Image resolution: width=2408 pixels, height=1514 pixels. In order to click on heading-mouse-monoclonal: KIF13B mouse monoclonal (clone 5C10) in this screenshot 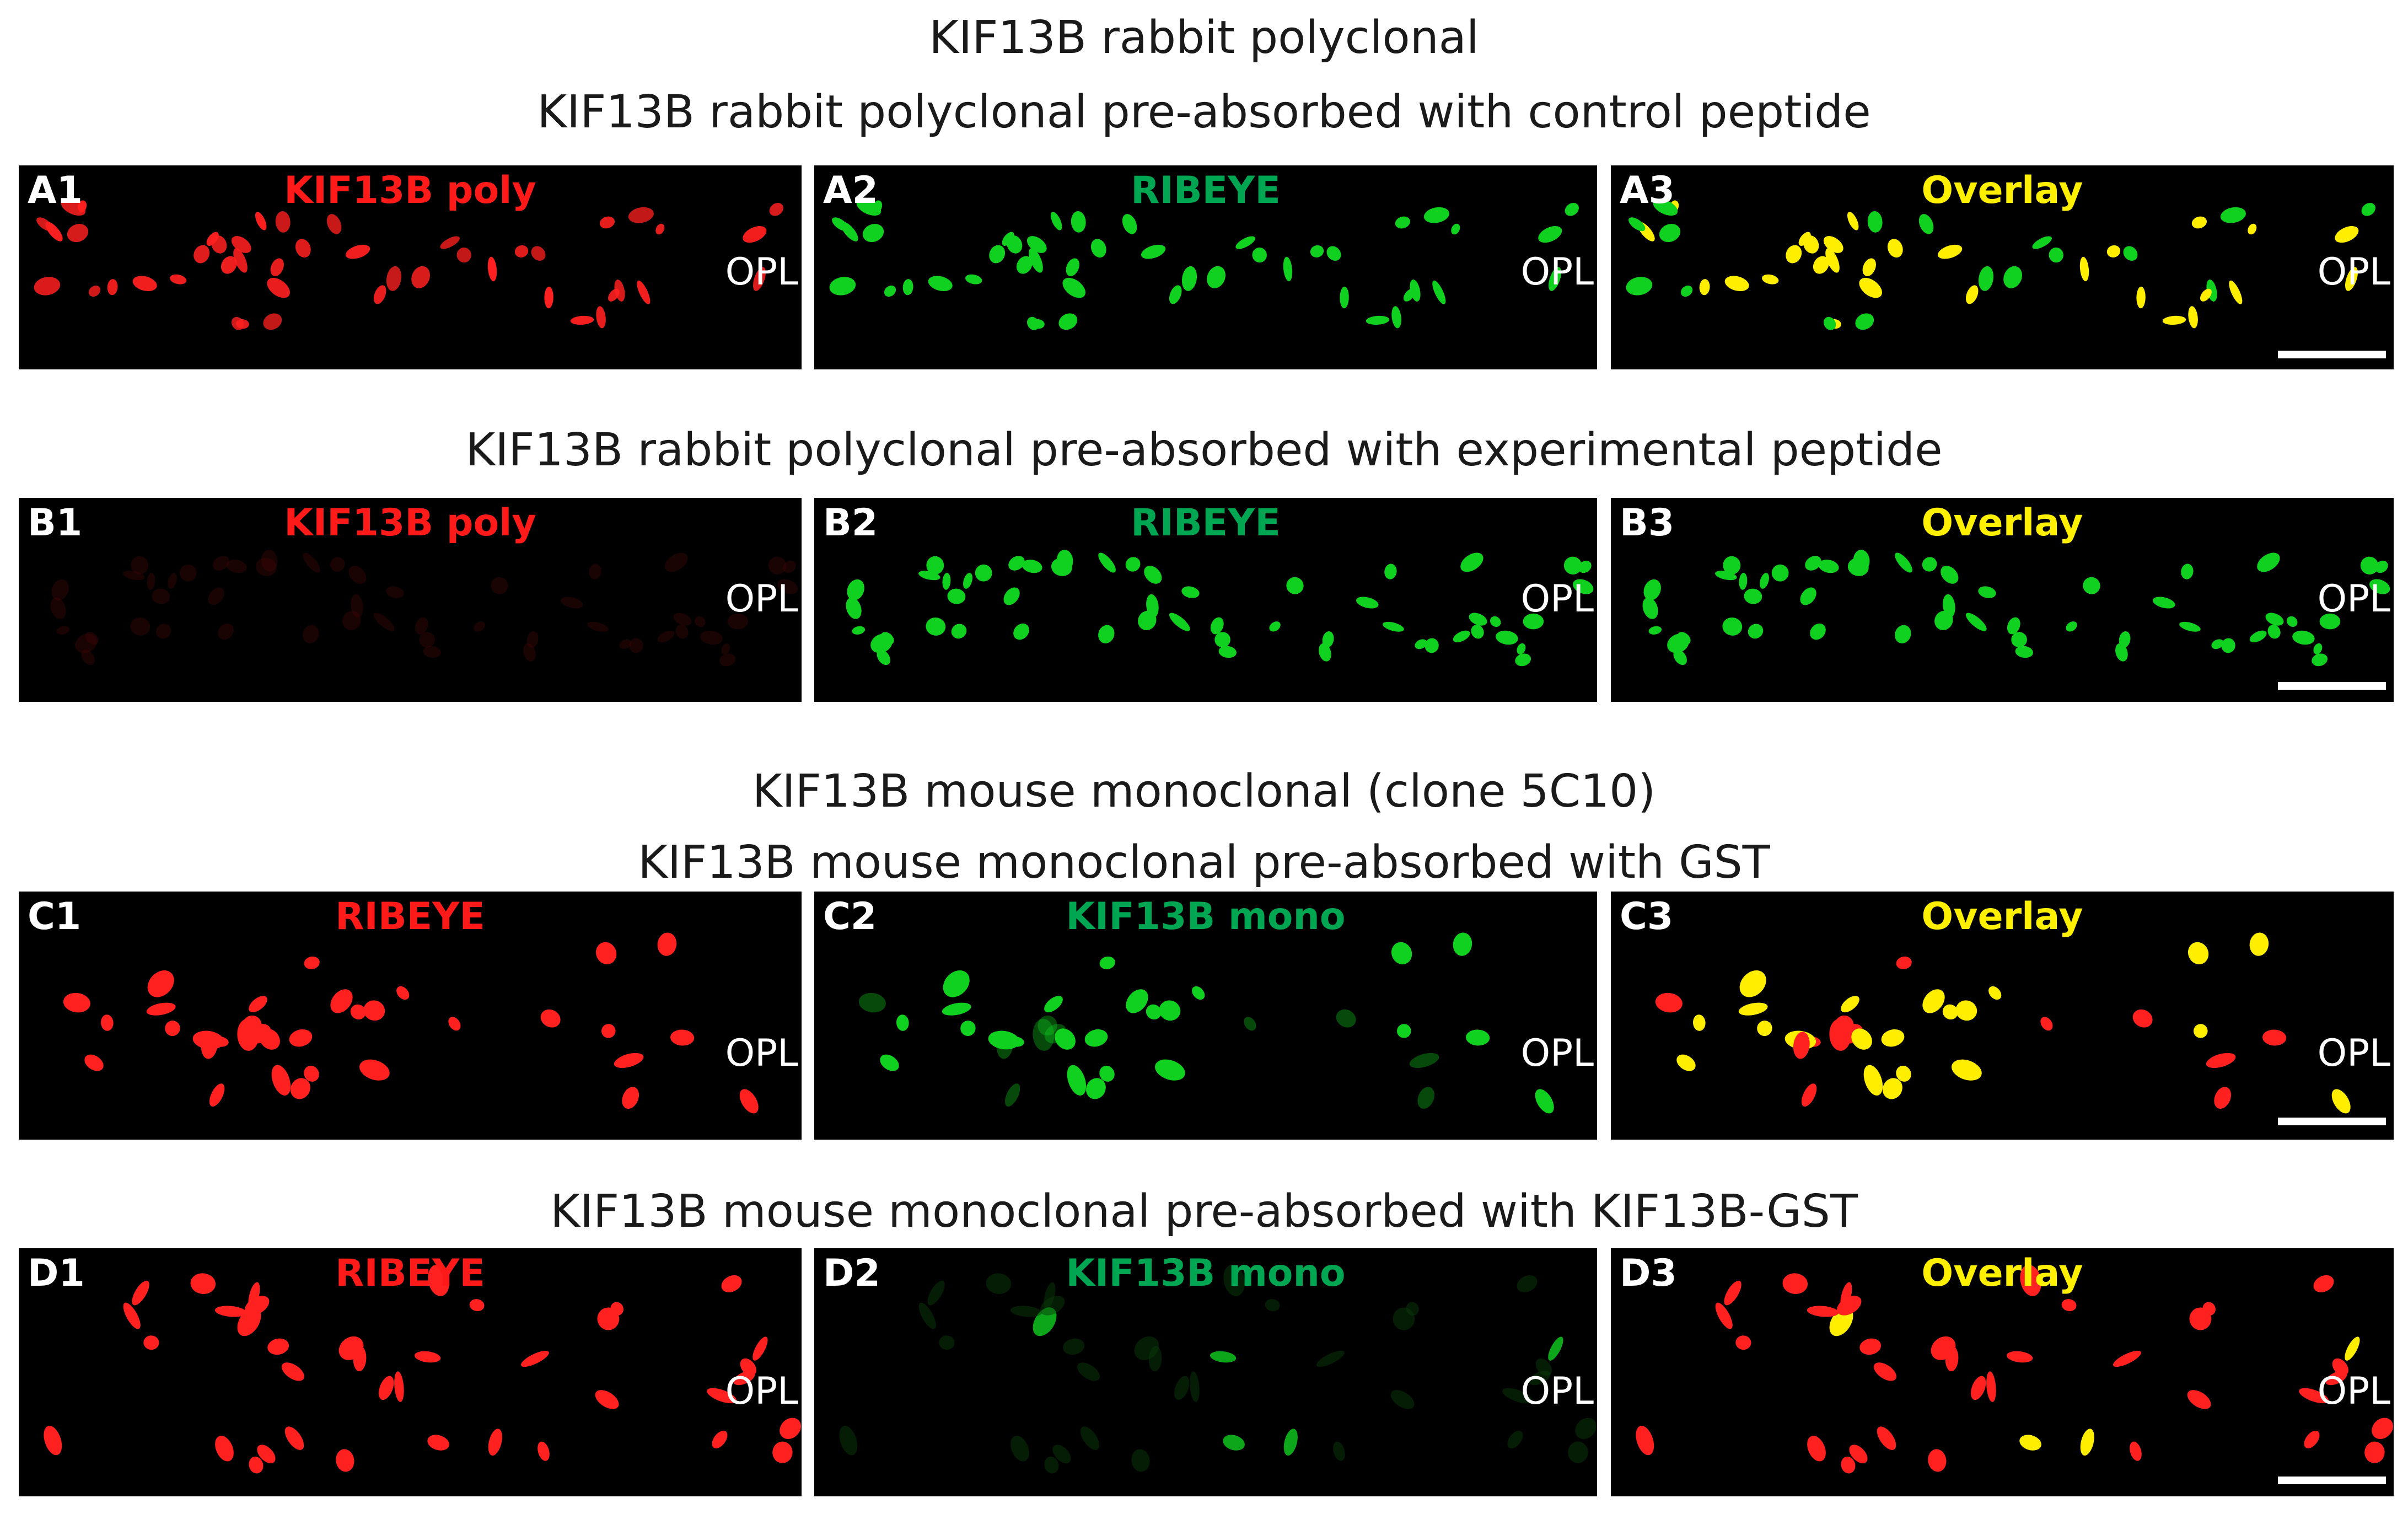, I will do `click(1204, 792)`.